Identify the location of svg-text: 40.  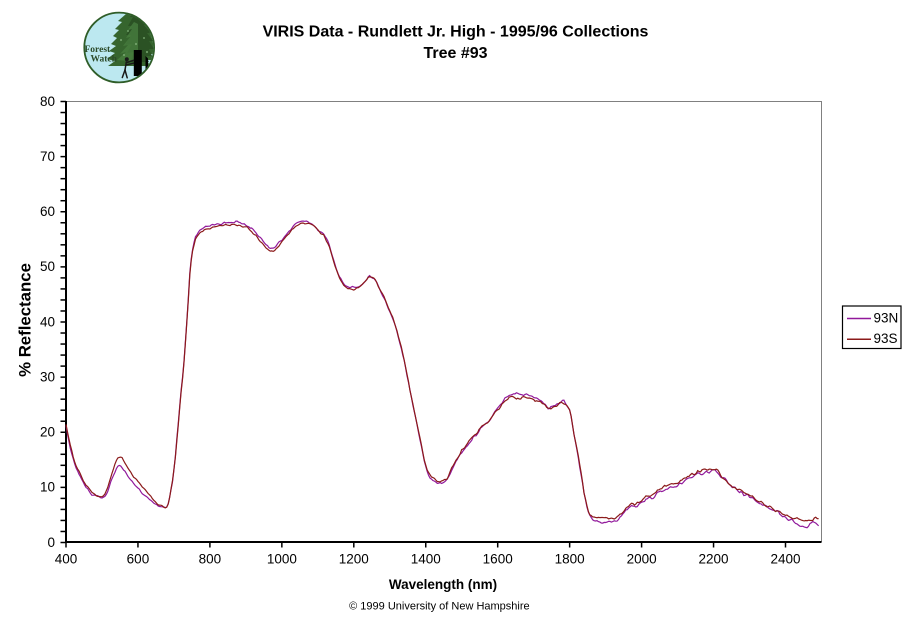
(47, 321).